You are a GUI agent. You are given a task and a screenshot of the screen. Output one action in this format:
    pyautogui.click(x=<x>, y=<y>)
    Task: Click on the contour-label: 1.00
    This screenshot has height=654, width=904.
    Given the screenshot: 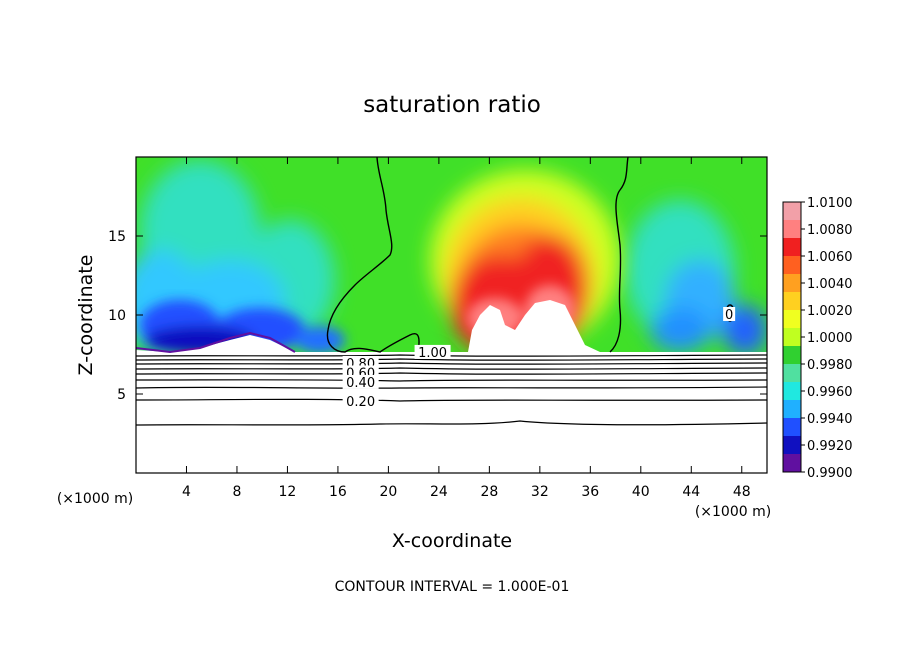 What is the action you would take?
    pyautogui.click(x=432, y=353)
    